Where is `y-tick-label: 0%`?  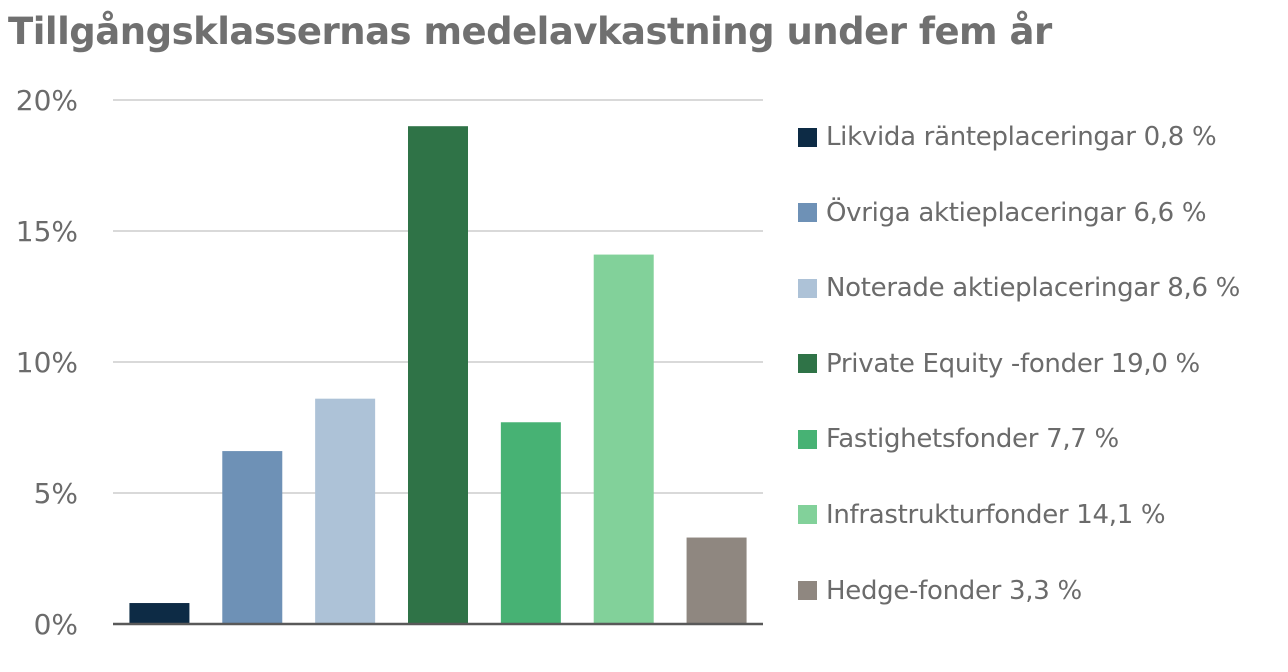 y-tick-label: 0% is located at coordinates (56, 624).